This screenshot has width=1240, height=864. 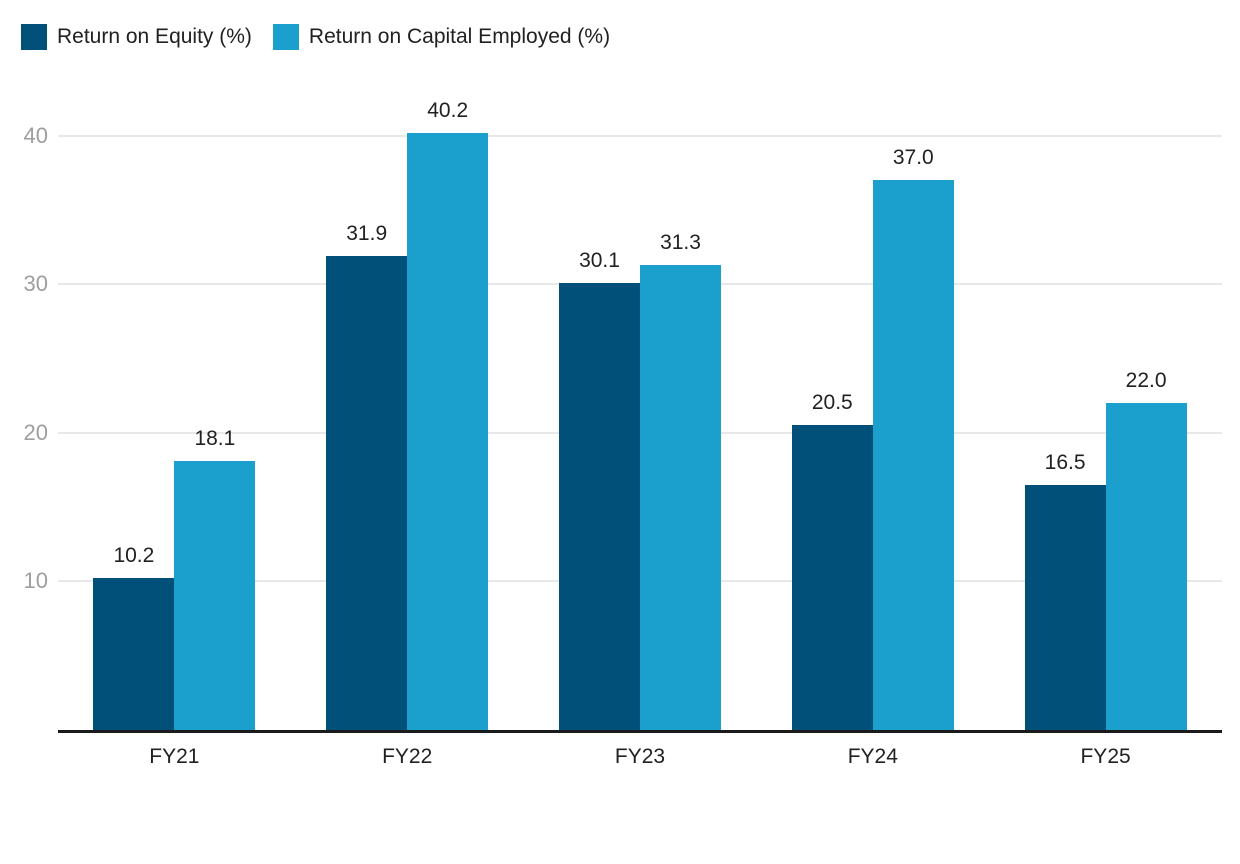 I want to click on bar-fy21-series1, so click(x=134, y=654).